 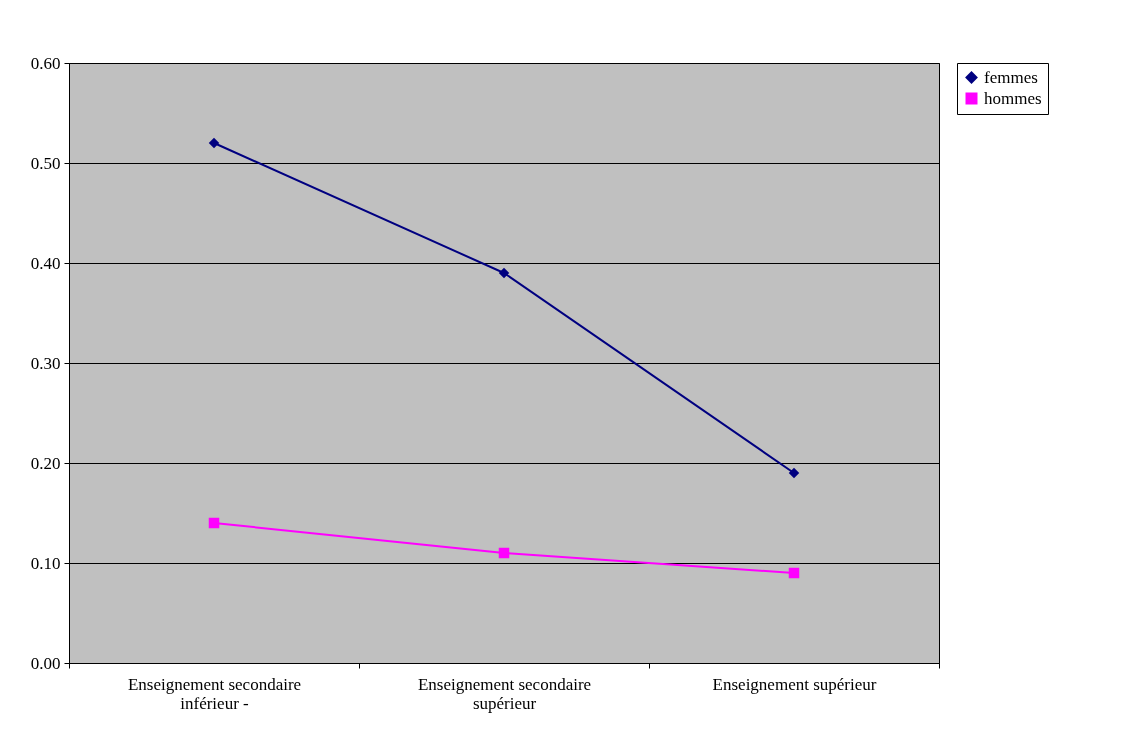 What do you see at coordinates (214, 693) in the screenshot?
I see `x-tick-label: Enseignement secondaire inférieur -` at bounding box center [214, 693].